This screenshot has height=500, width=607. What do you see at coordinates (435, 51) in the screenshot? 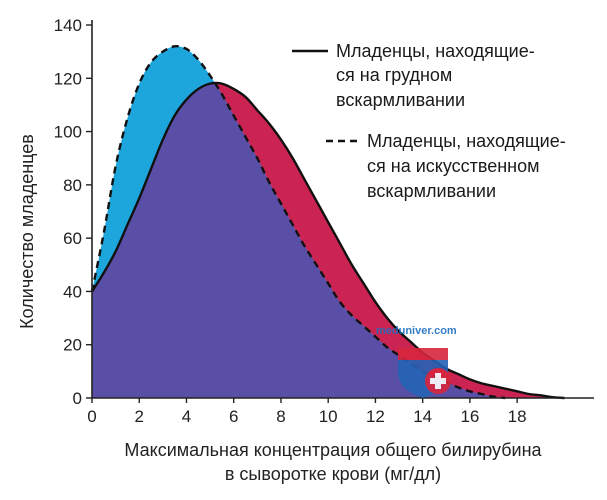
I see `legend-breast-line-1: Младенцы, находящие-` at bounding box center [435, 51].